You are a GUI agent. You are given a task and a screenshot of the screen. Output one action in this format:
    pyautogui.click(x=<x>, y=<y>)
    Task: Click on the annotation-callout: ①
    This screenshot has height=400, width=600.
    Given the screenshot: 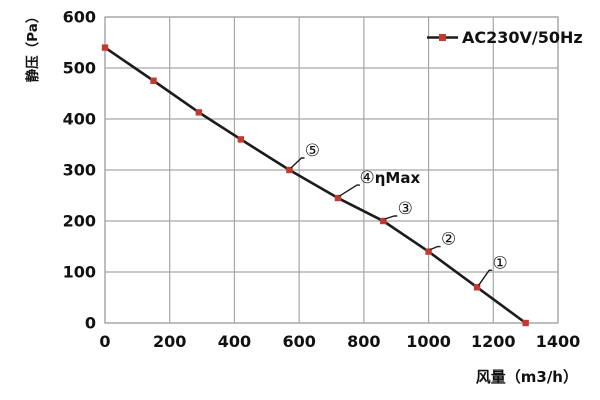 What is the action you would take?
    pyautogui.click(x=493, y=269)
    